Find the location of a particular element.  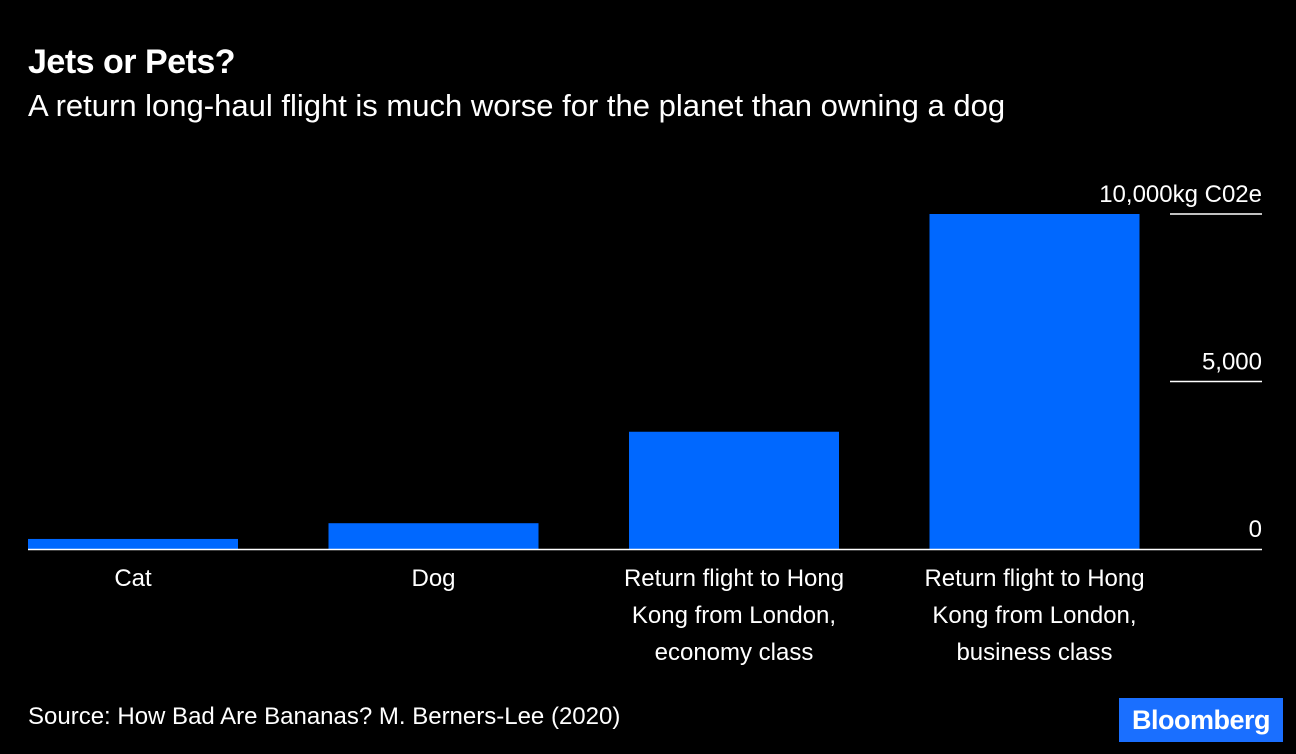

chart-title: Jets or Pets? is located at coordinates (132, 62).